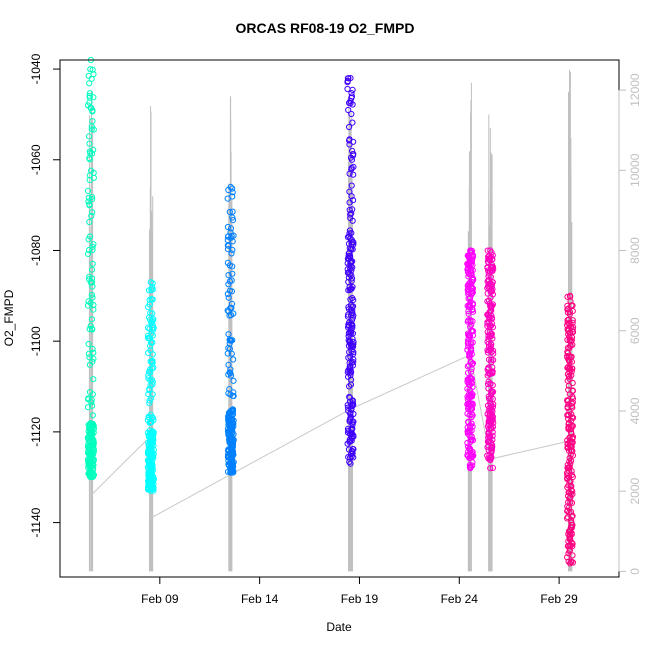 The width and height of the screenshot is (650, 650). I want to click on series-rf08, so click(91, 268).